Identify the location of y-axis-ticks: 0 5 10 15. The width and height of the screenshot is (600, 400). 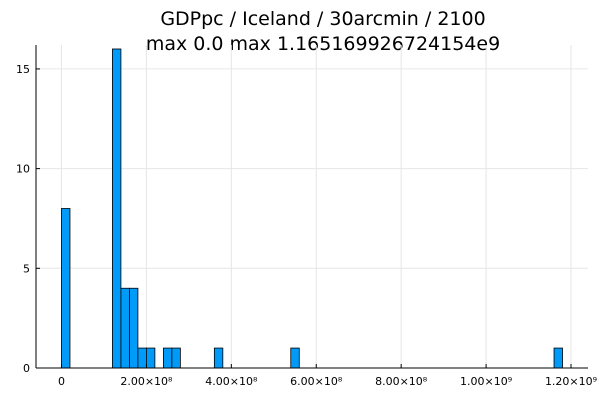
(28, 219).